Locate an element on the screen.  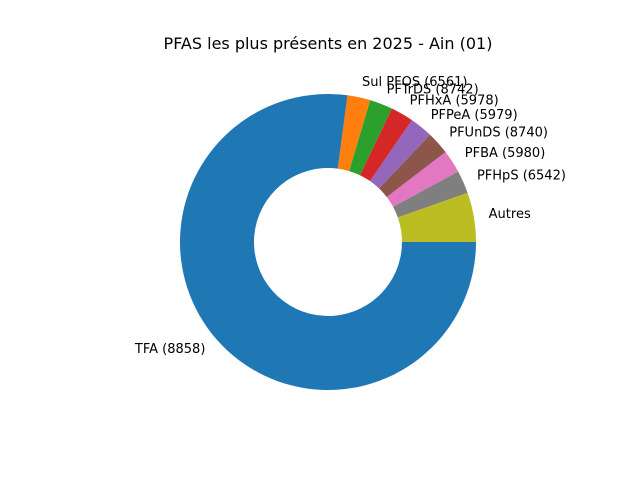
slice-label-0: Autres is located at coordinates (510, 214).